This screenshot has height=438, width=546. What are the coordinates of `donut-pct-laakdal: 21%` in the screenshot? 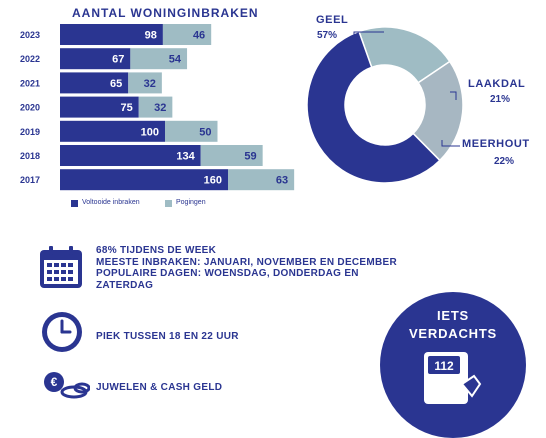 It's located at (500, 99).